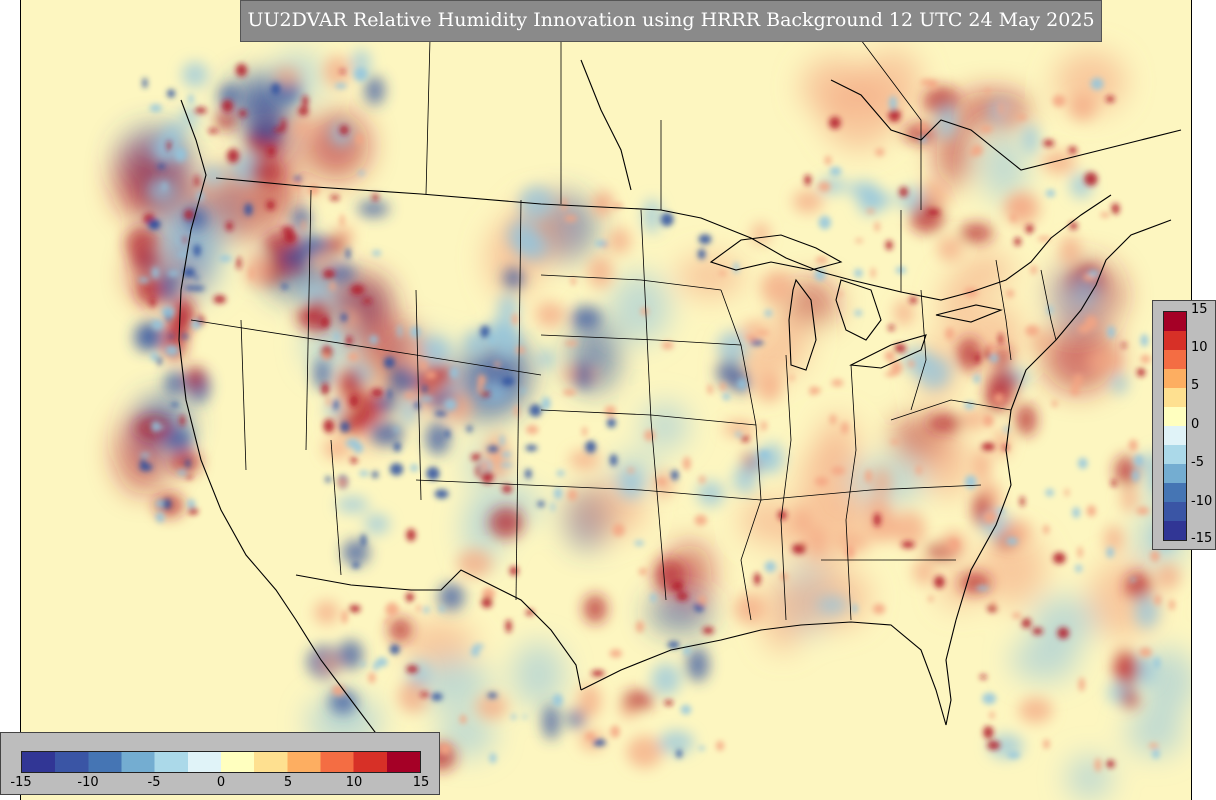  What do you see at coordinates (354, 782) in the screenshot?
I see `colorbar-horizontal-tick: 10` at bounding box center [354, 782].